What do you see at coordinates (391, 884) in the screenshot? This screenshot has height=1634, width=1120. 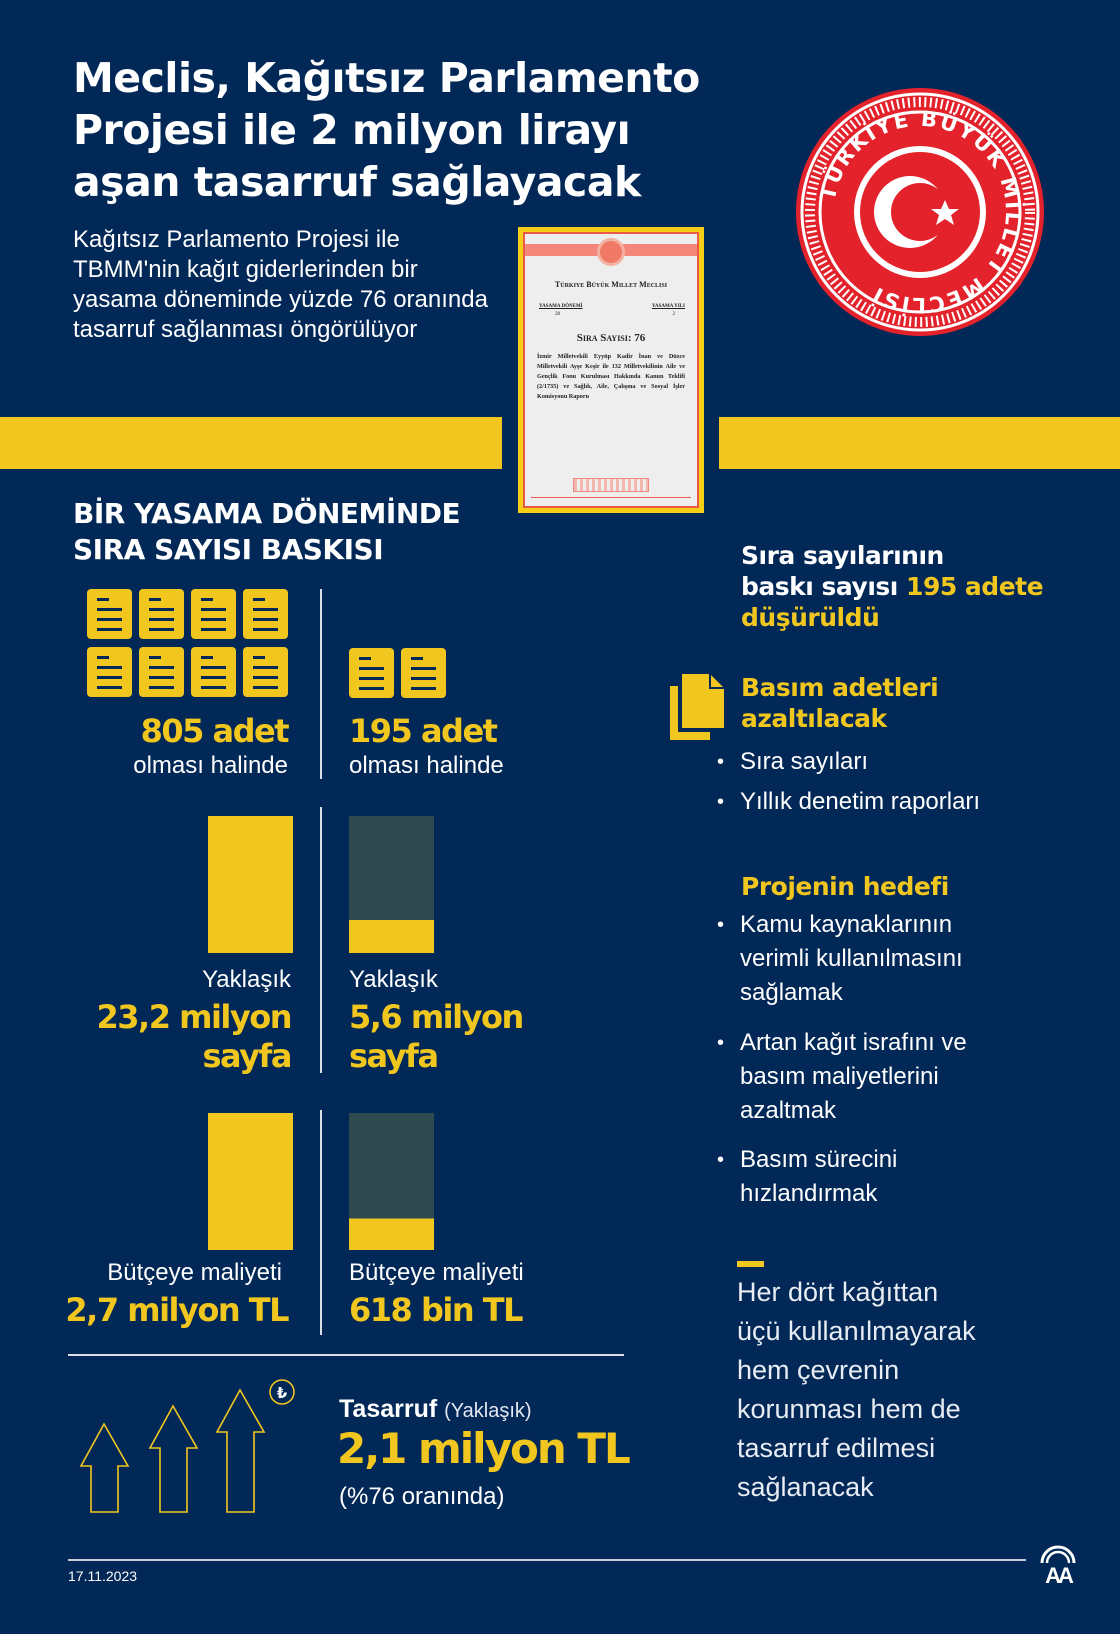 I see `pages-bar-after` at bounding box center [391, 884].